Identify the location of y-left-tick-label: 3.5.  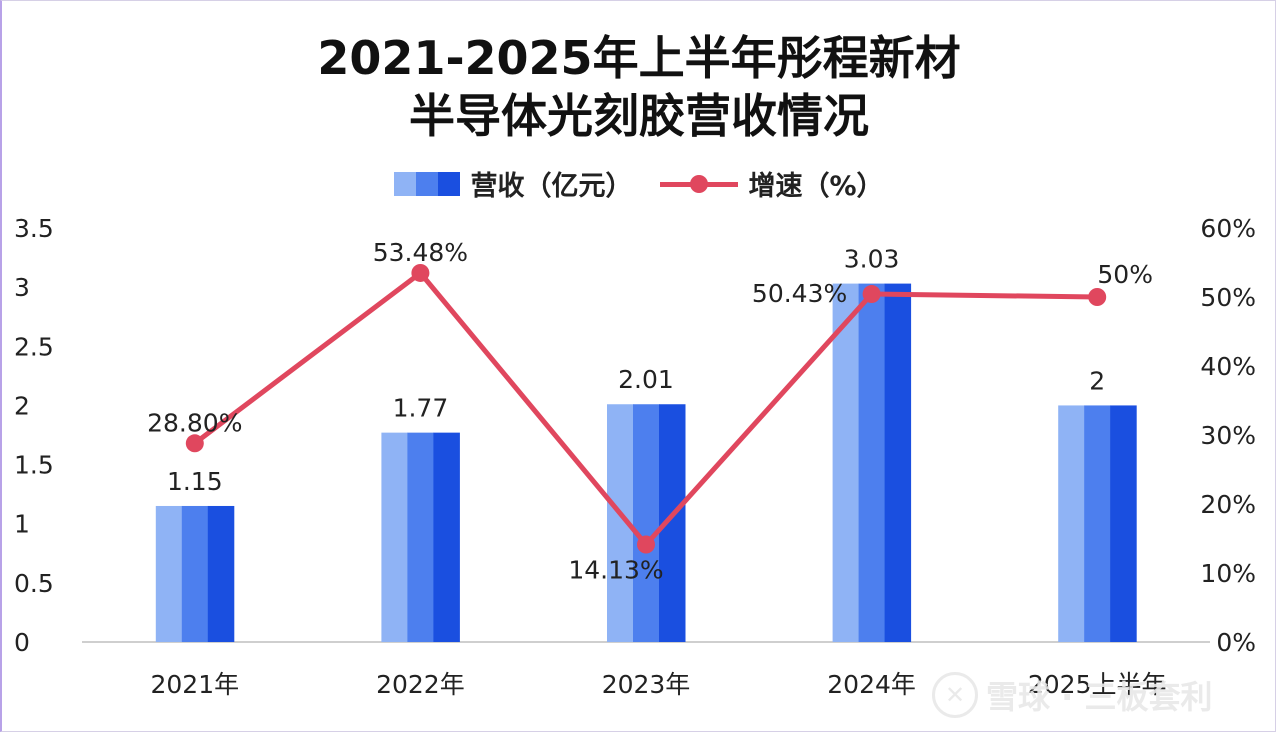
(34, 228).